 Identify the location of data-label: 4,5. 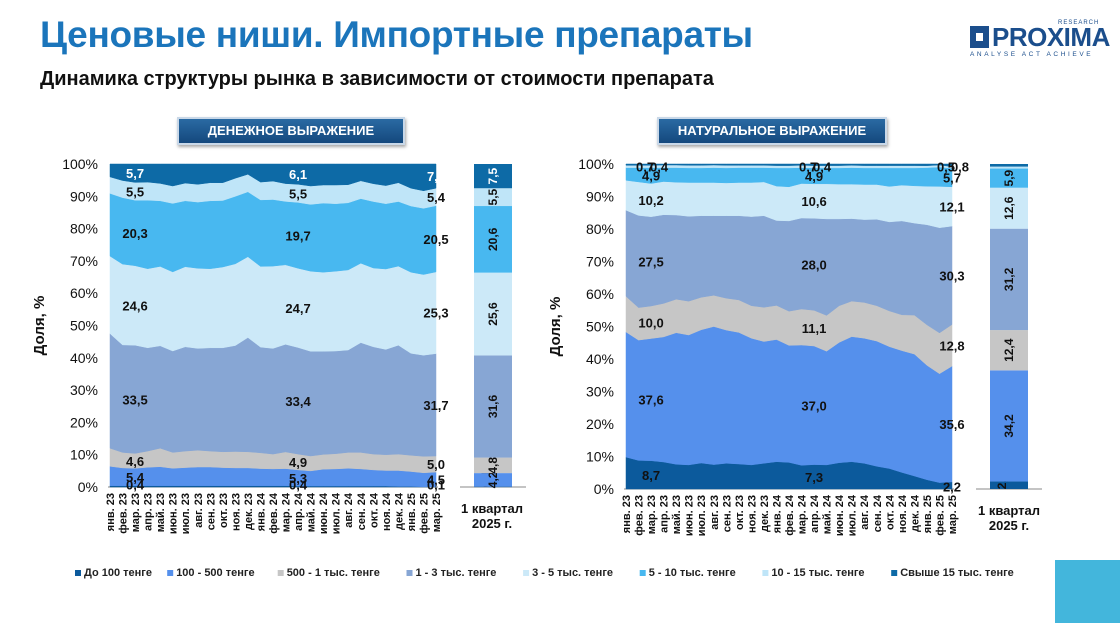
(436, 479).